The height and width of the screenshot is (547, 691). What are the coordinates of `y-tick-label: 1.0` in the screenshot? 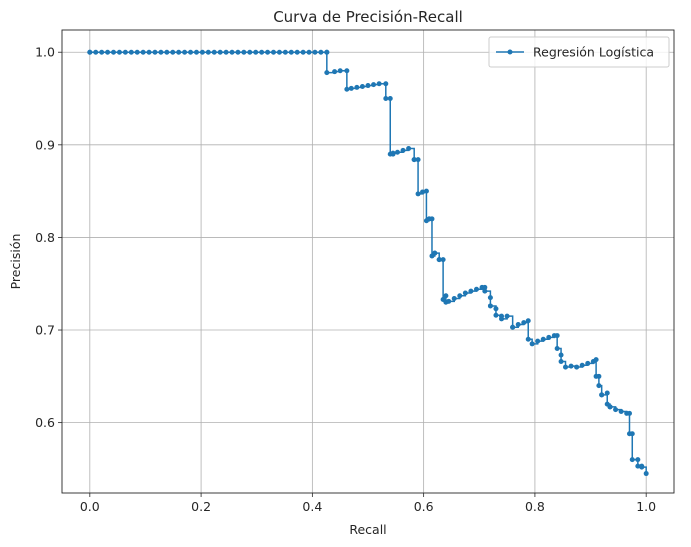 It's located at (45, 52).